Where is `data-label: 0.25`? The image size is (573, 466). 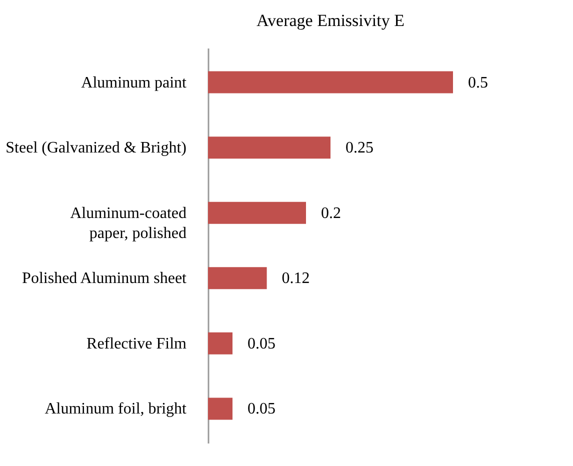
data-label: 0.25 is located at coordinates (360, 148).